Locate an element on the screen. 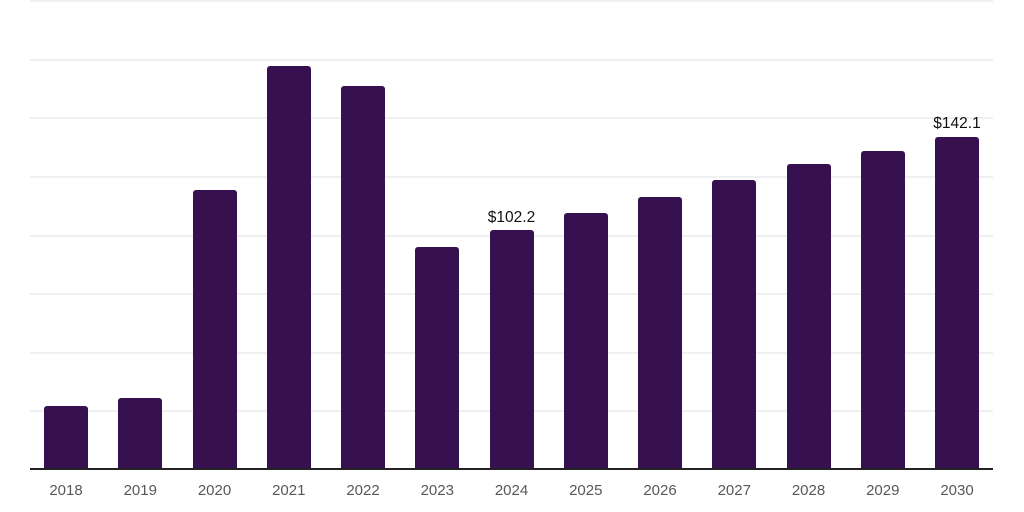 The image size is (1024, 512). bar-2018 is located at coordinates (66, 437).